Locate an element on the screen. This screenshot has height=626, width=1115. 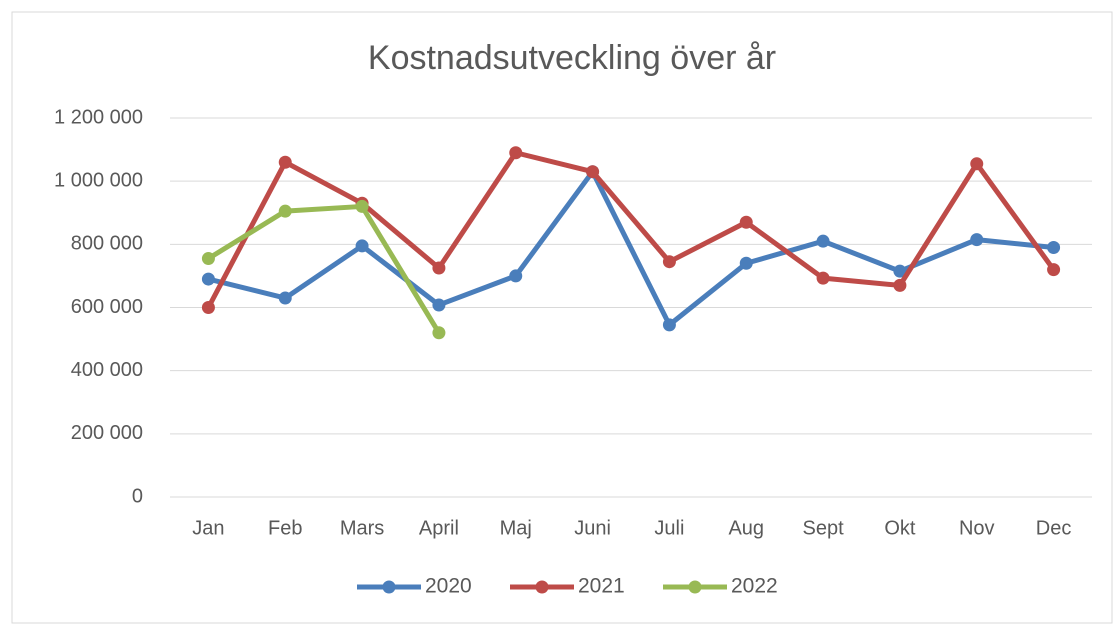
y-tick-label: 1 200 000 is located at coordinates (98, 117).